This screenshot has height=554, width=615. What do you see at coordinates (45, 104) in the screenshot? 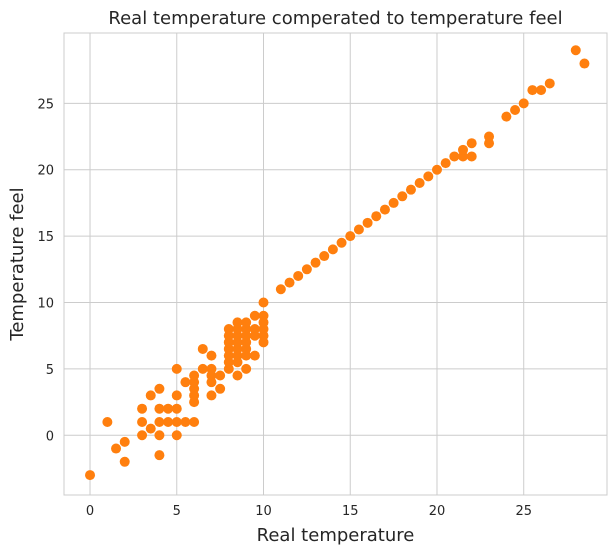
I see `y-tick-label: 25` at bounding box center [45, 104].